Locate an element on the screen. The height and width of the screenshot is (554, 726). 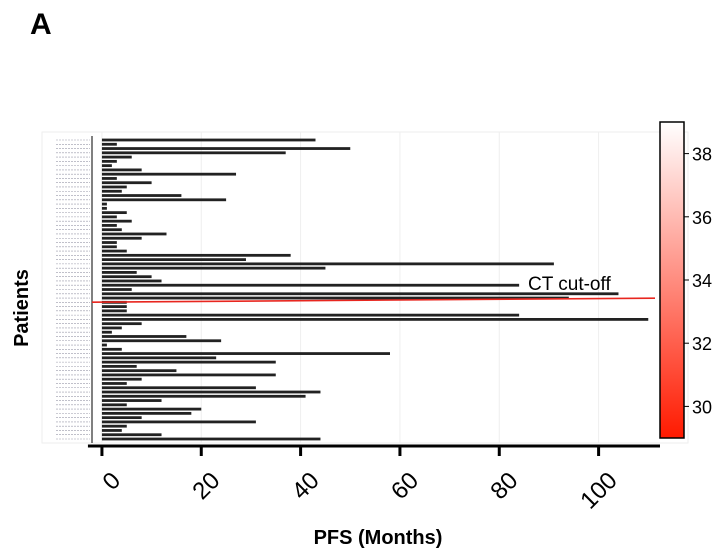
x-axis-ticks: 0 20 40 60 80 100 is located at coordinates (360, 480).